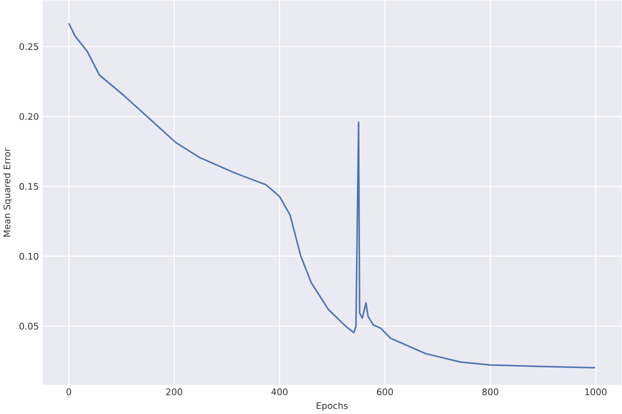 This screenshot has height=414, width=622. Describe the element at coordinates (279, 392) in the screenshot. I see `x-tick-label: 400` at that location.